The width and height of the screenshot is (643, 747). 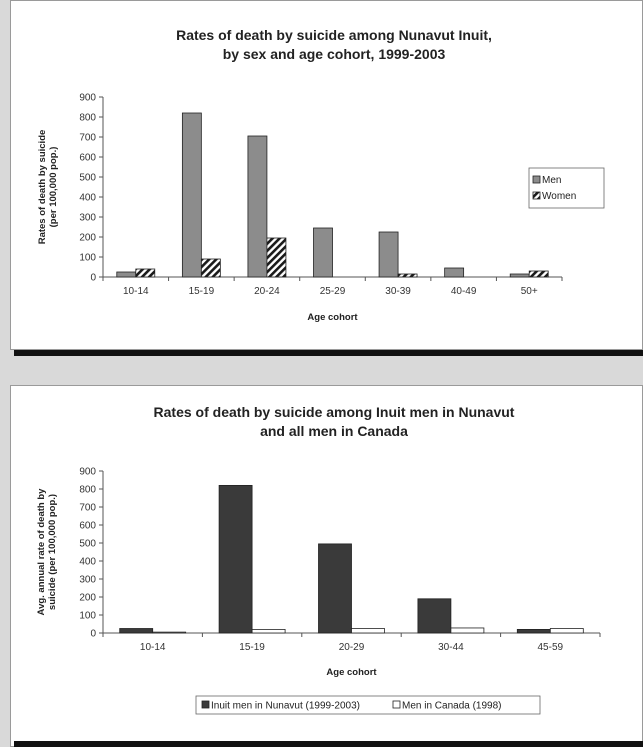 What do you see at coordinates (42, 187) in the screenshot?
I see `y-axis-label: Rates of death by suicide` at bounding box center [42, 187].